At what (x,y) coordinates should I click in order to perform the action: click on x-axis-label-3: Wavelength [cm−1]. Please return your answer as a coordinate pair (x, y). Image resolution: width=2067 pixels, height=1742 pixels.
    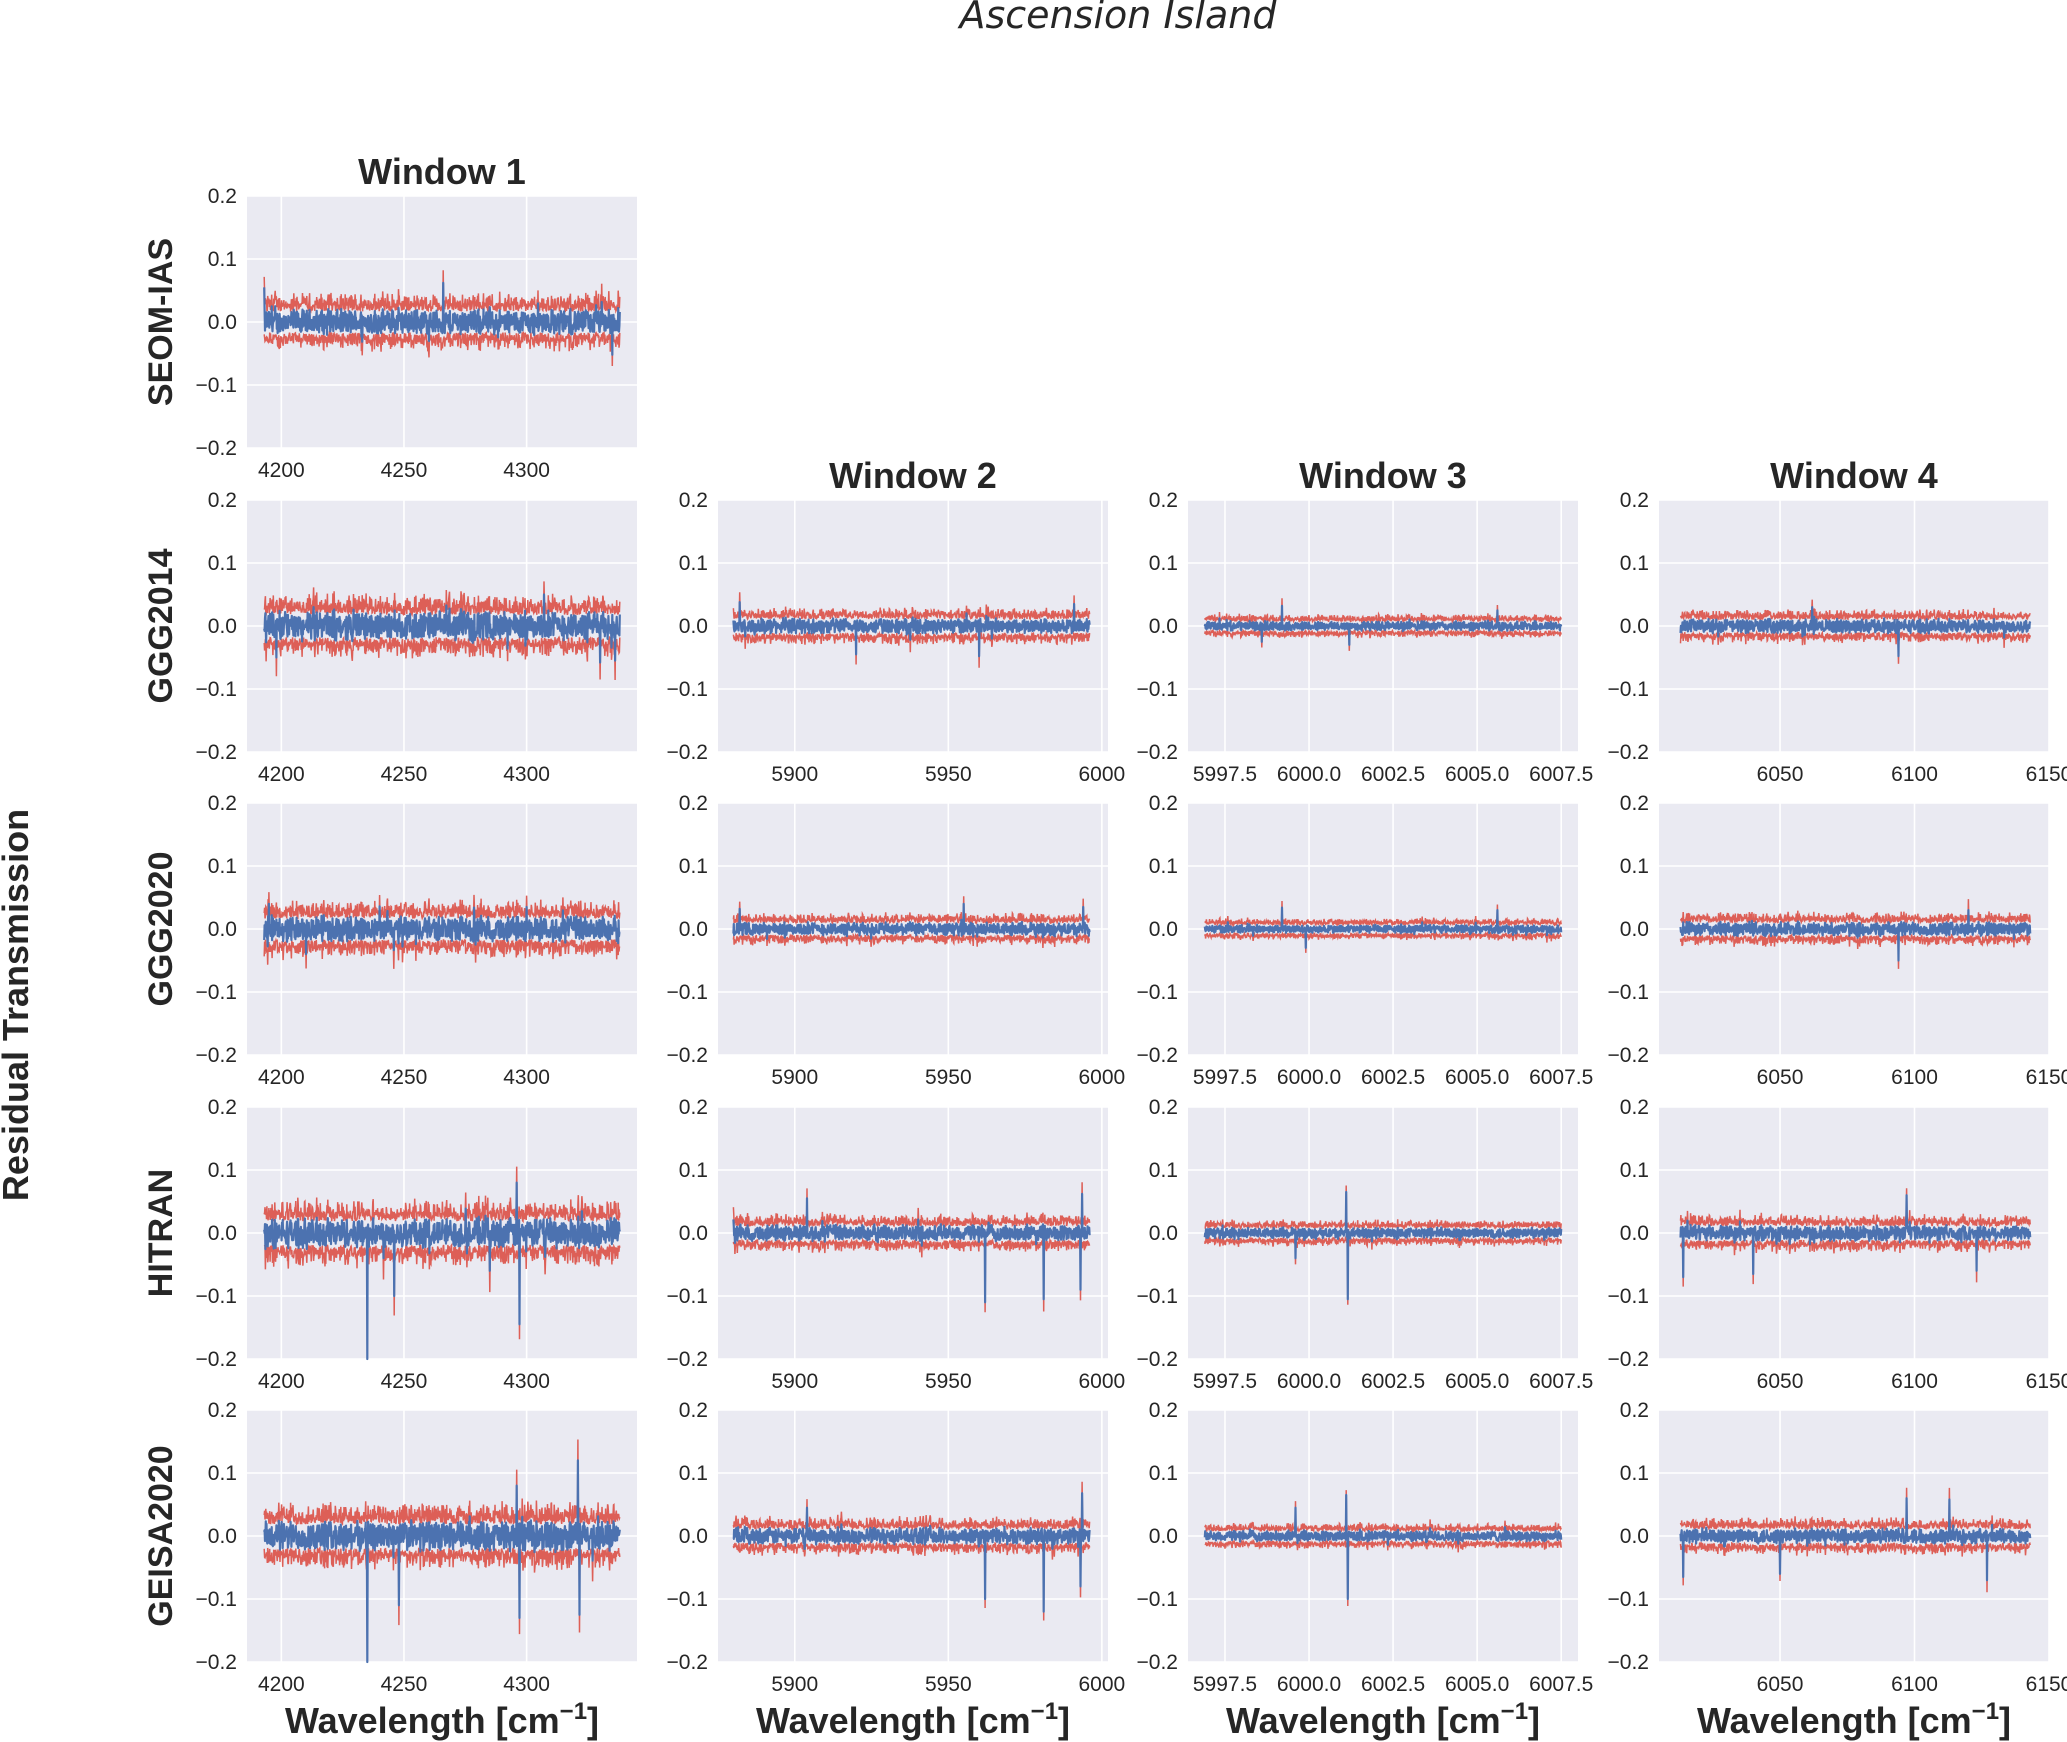
    Looking at the image, I should click on (1383, 1719).